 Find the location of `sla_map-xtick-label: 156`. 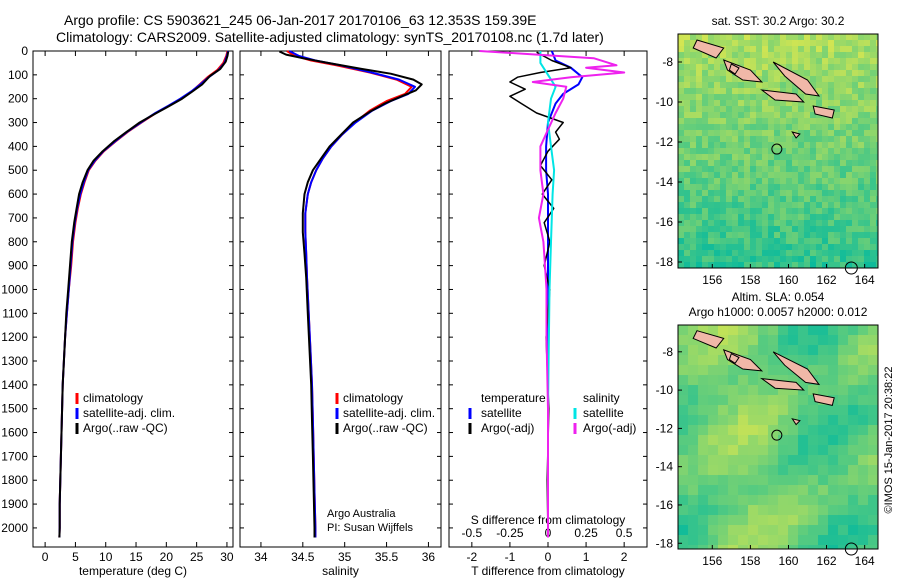

sla_map-xtick-label: 156 is located at coordinates (712, 561).